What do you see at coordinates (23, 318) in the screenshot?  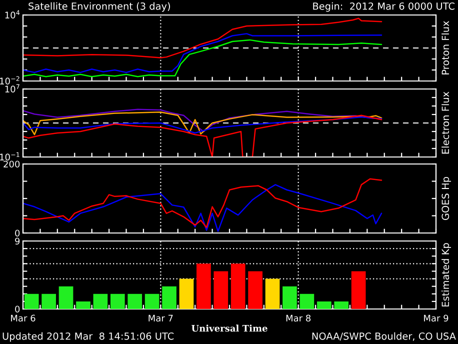 I see `x-tick-label: Mar 6` at bounding box center [23, 318].